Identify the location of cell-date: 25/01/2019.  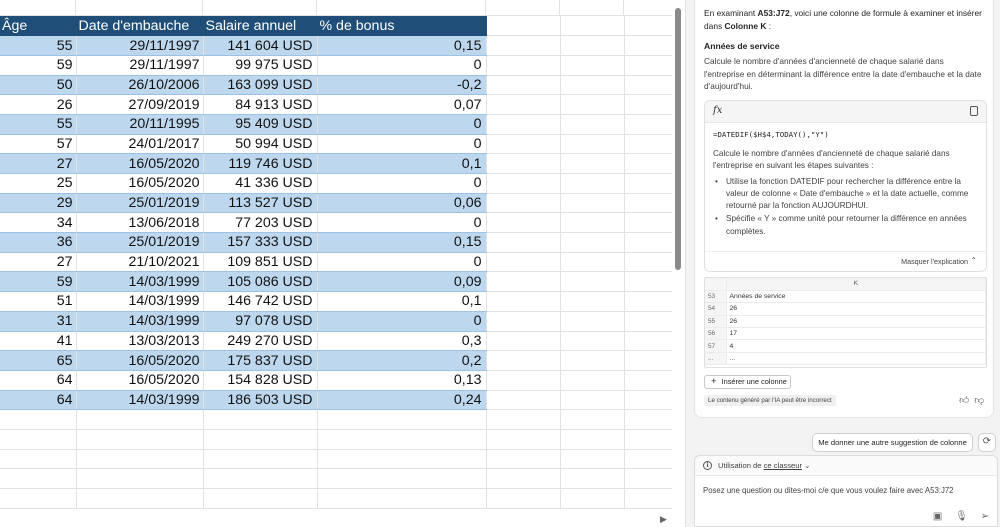
(140, 203).